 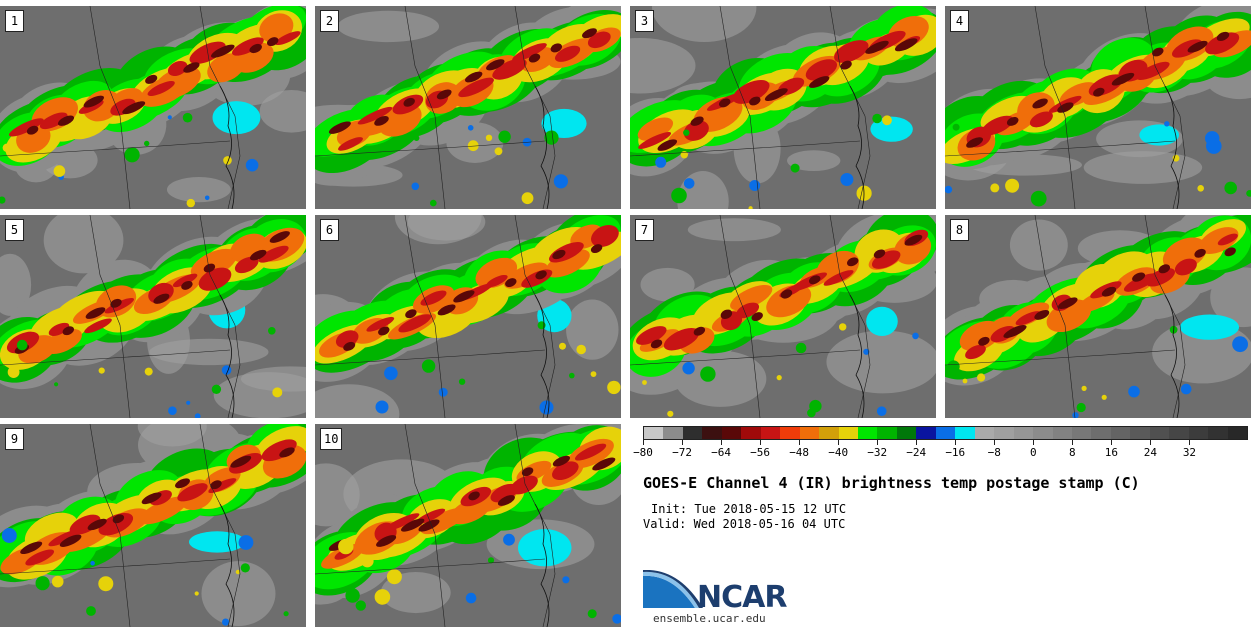 I want to click on panel-number-label: 7, so click(x=644, y=230).